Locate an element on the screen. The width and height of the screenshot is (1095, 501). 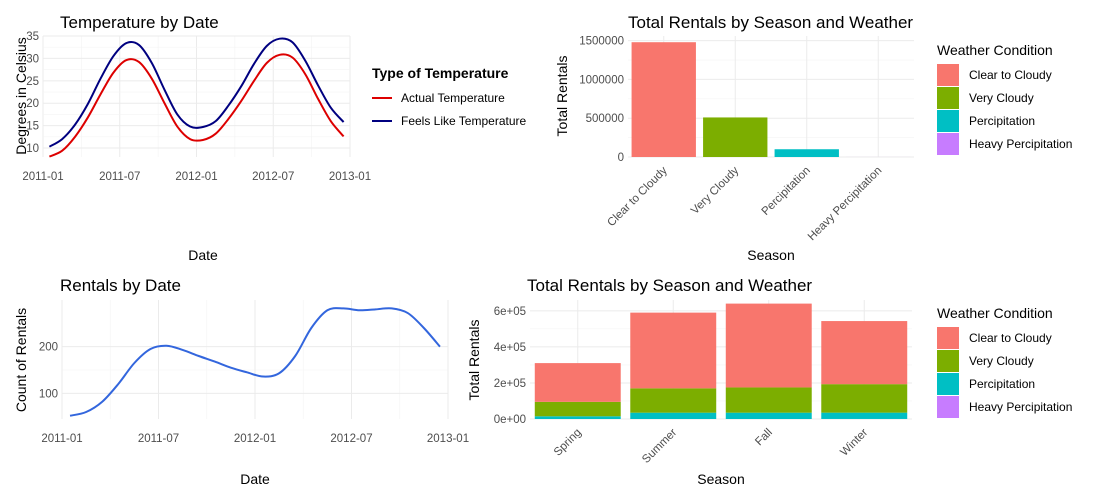
y-tick-label: 2e+05 is located at coordinates (510, 384).